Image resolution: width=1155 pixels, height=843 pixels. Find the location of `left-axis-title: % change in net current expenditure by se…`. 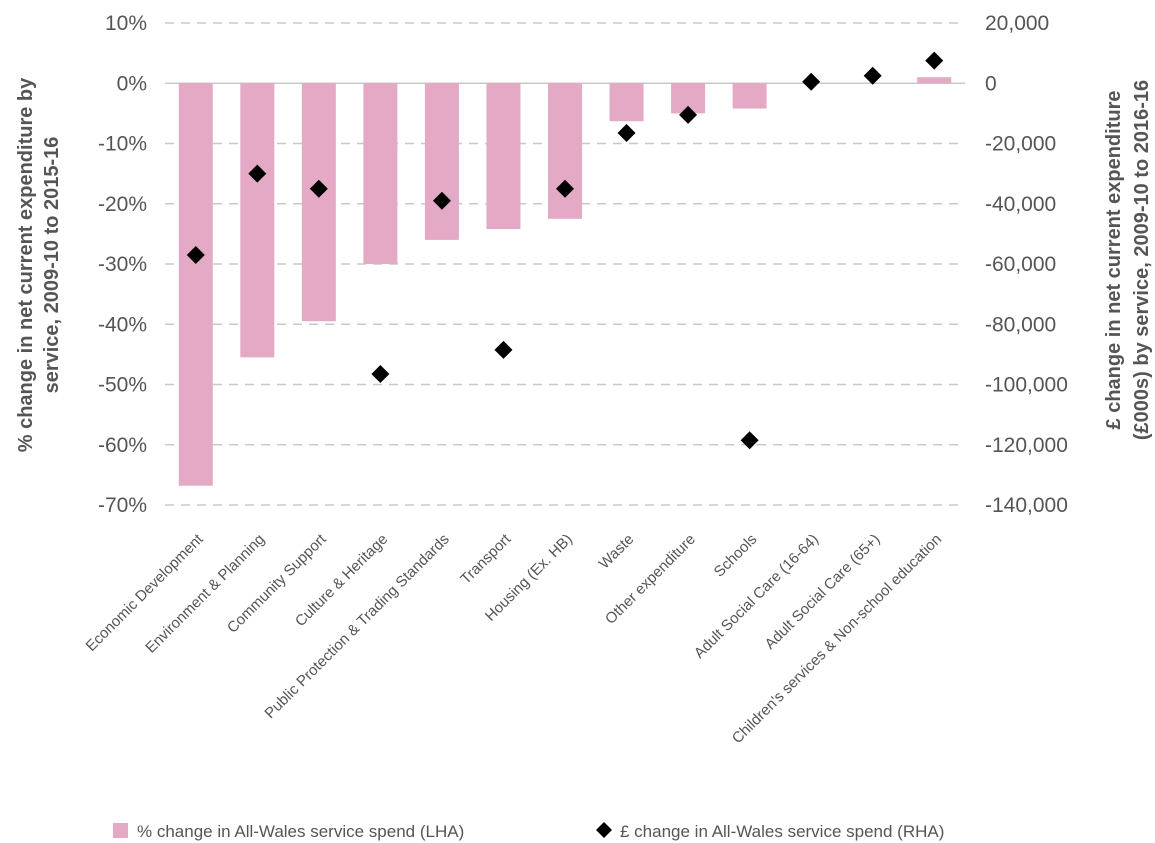

left-axis-title: % change in net current expenditure by se… is located at coordinates (39, 264).